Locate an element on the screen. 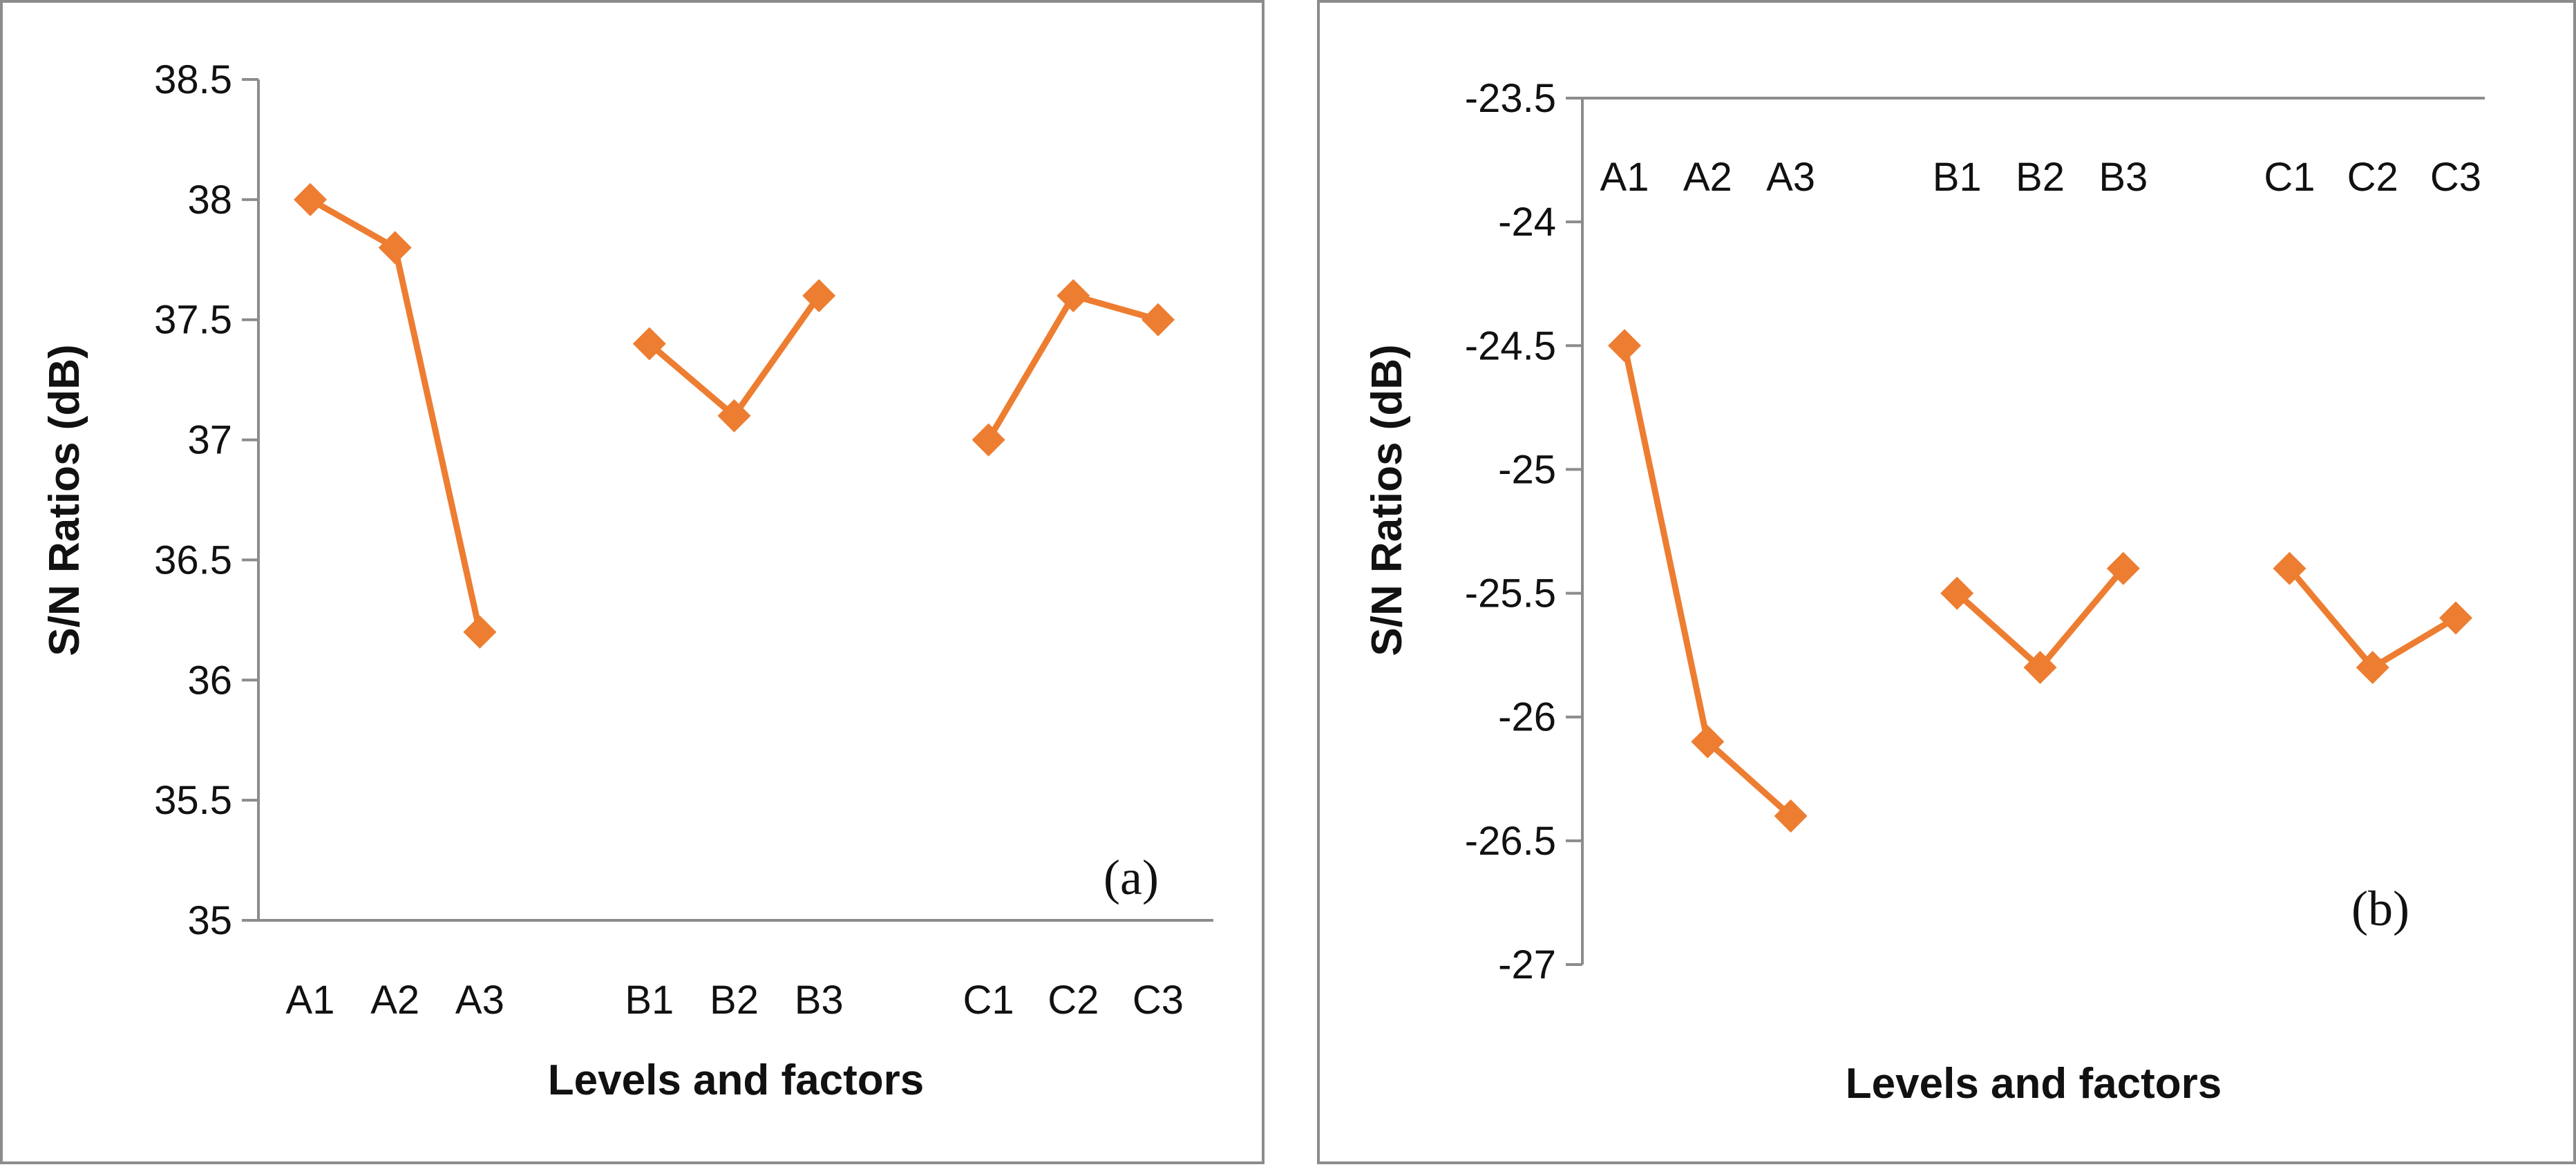 The image size is (2576, 1167). chart-b-point-B2 is located at coordinates (2040, 668).